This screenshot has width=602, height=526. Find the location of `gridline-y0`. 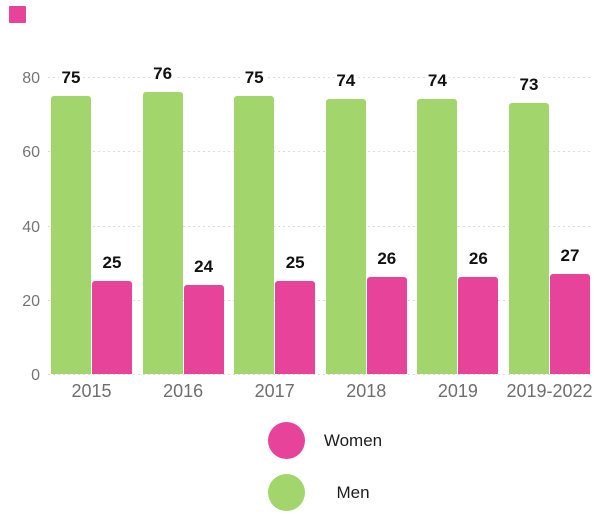

gridline-y0 is located at coordinates (320, 374).